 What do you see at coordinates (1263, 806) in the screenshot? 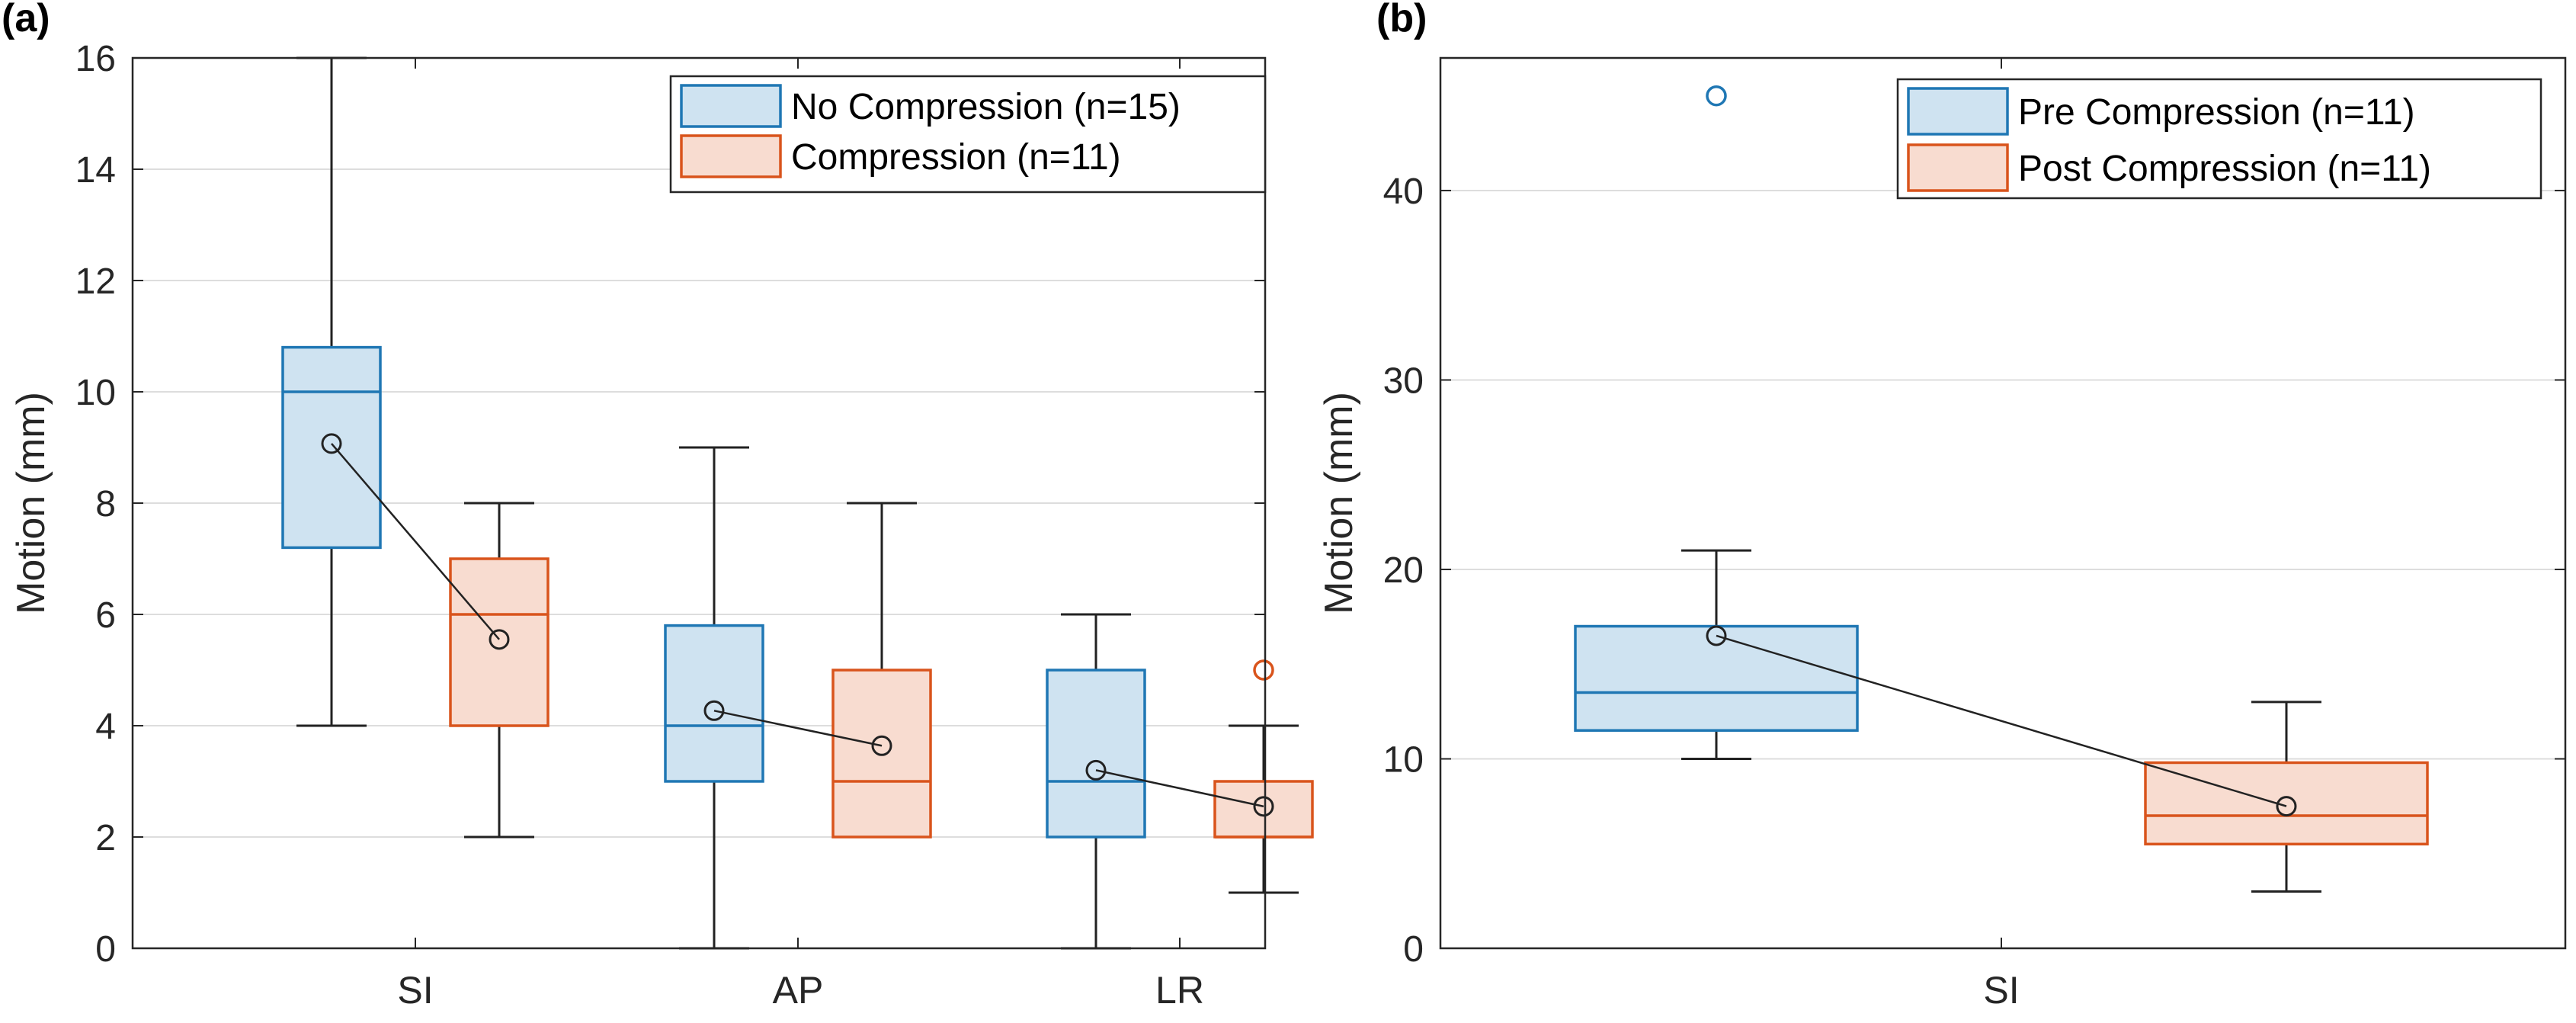
I see `mean-marker-compression-lr` at bounding box center [1263, 806].